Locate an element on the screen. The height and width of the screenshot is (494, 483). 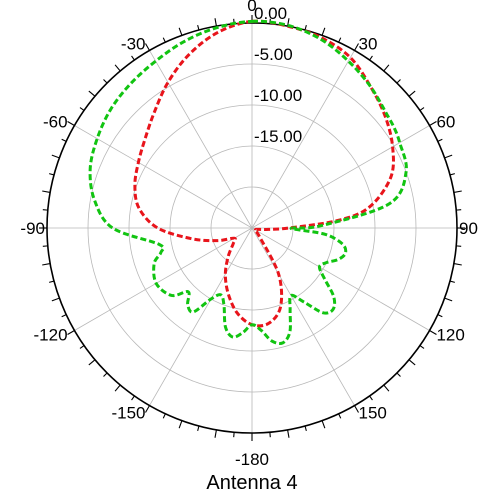
radial-label: -15.00 is located at coordinates (278, 136).